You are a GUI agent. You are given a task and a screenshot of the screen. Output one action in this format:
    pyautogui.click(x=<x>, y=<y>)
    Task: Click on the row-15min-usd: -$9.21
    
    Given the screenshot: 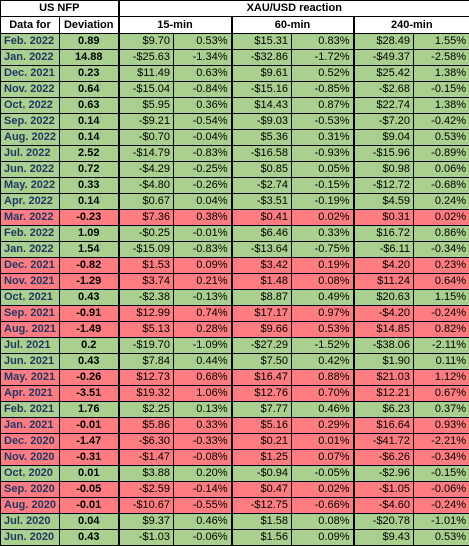 What is the action you would take?
    pyautogui.click(x=146, y=122)
    